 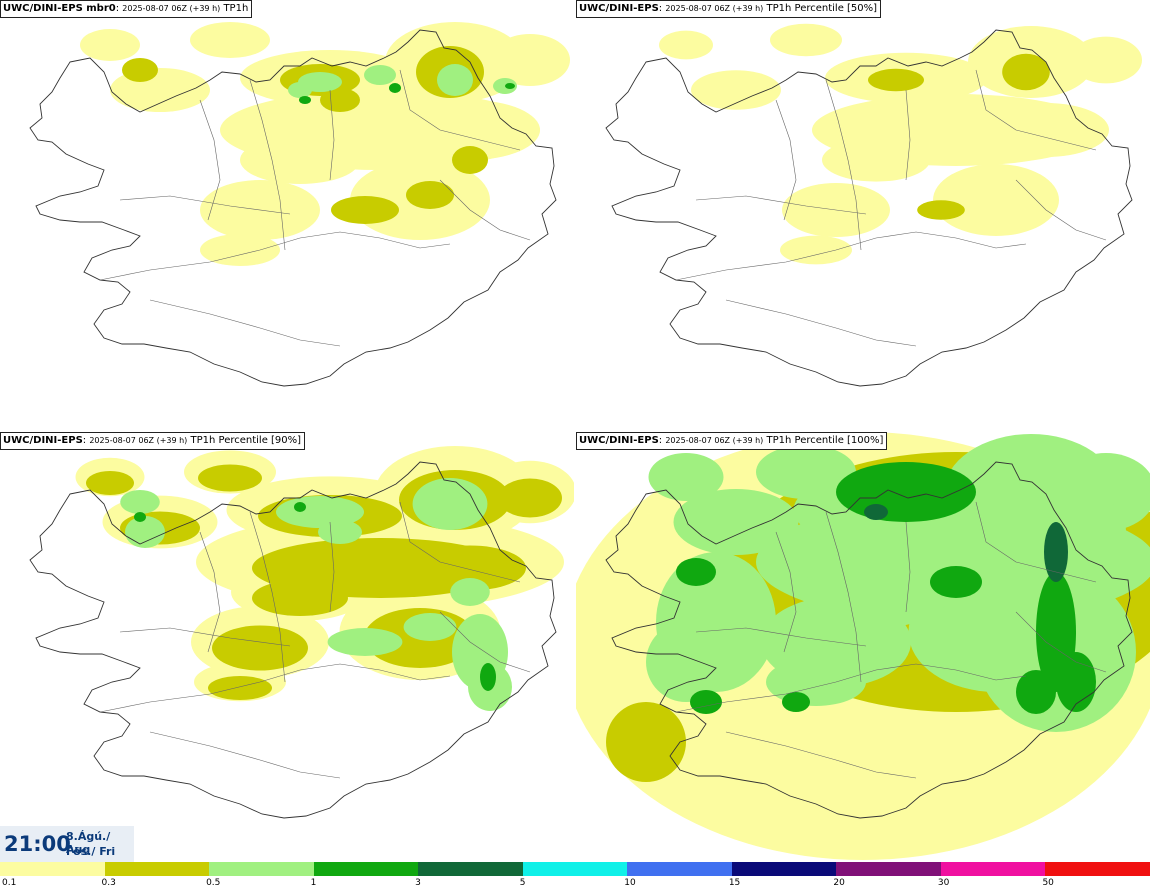 What do you see at coordinates (37, 844) in the screenshot?
I see `valid-hour: 21:00` at bounding box center [37, 844].